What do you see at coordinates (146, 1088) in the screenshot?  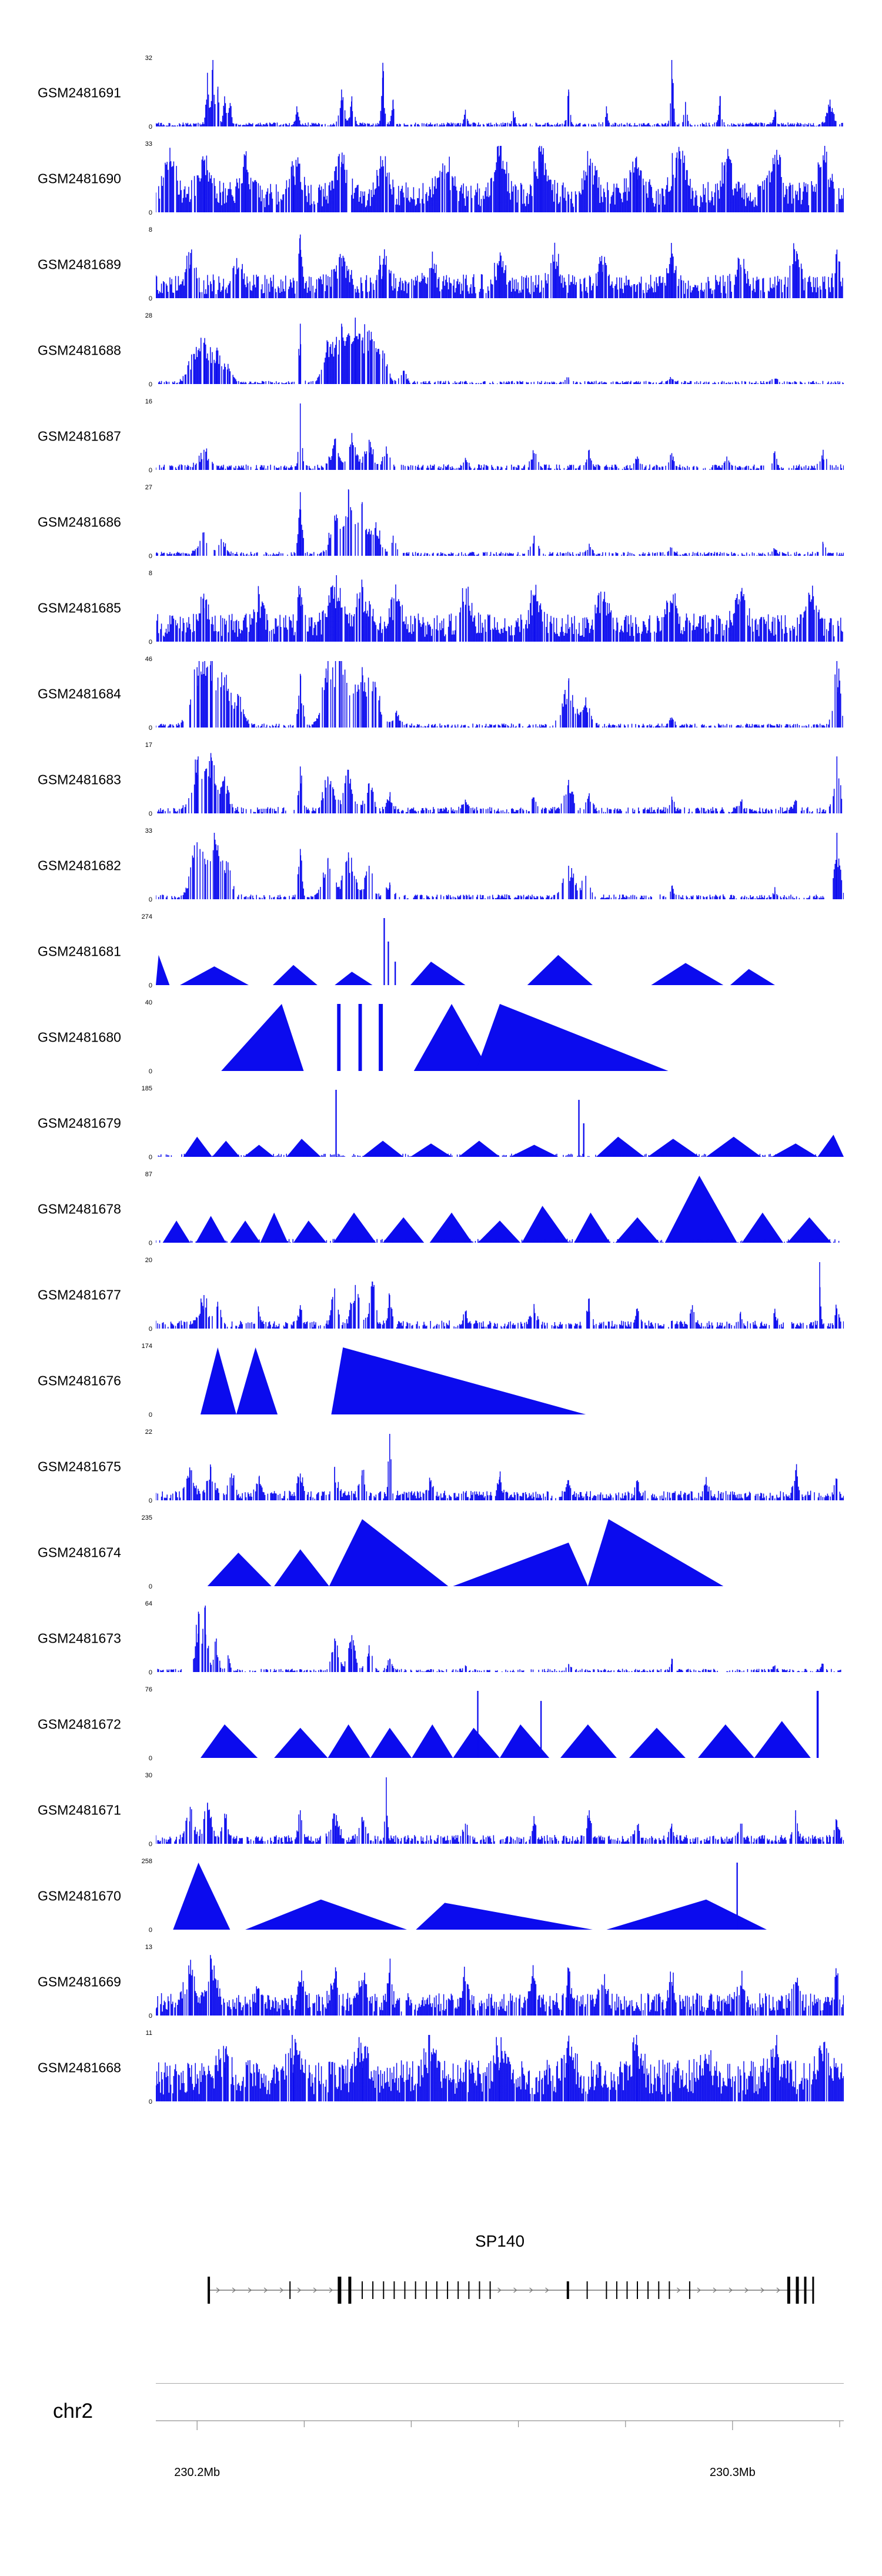 I see `track-ymax-label: 185` at bounding box center [146, 1088].